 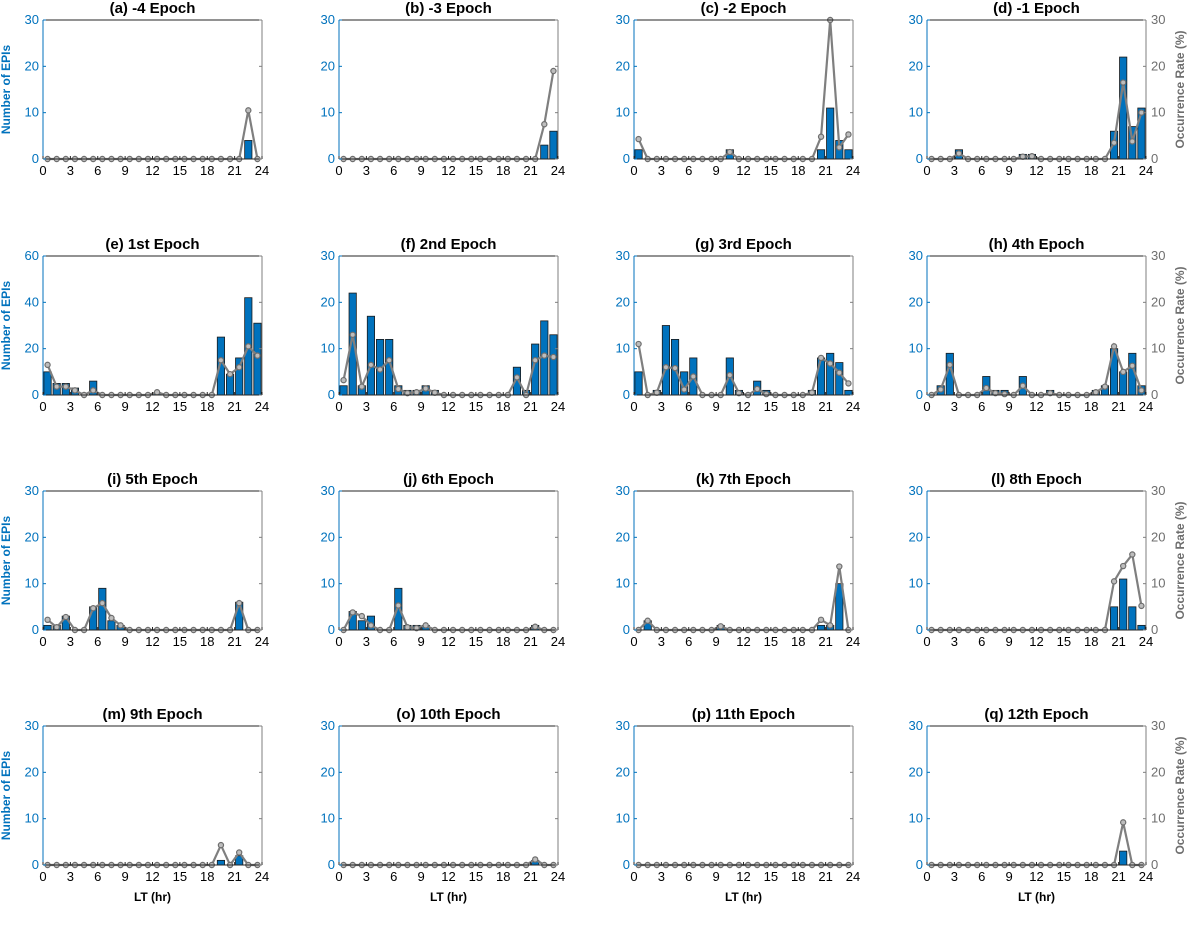 I want to click on panel-title: (l) 8th Epoch, so click(x=1036, y=479).